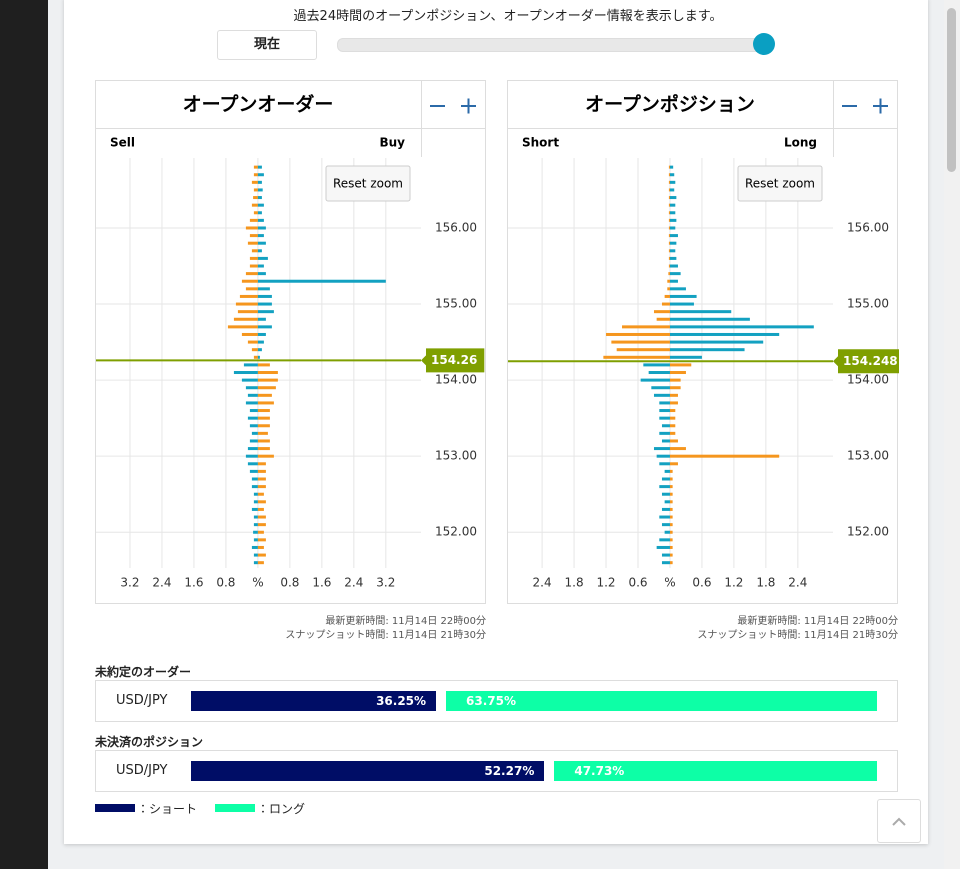 This screenshot has width=960, height=869. I want to click on share-label: 52.27%, so click(509, 771).